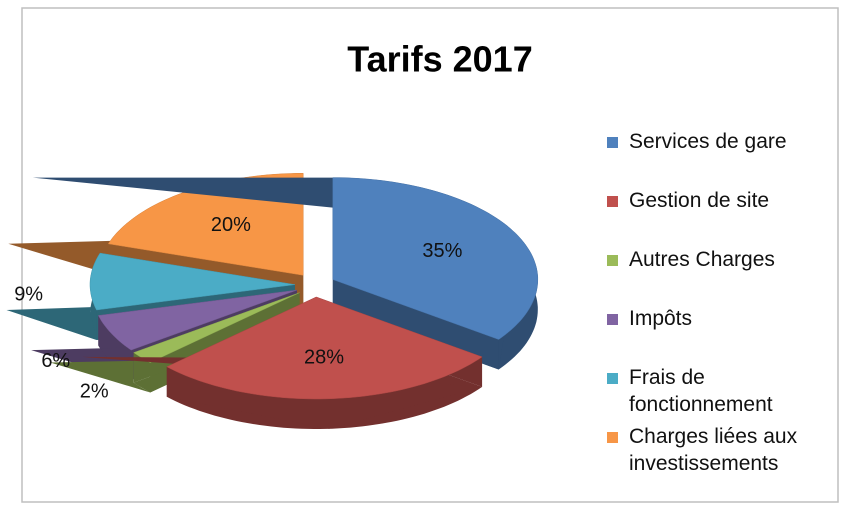  Describe the element at coordinates (442, 251) in the screenshot. I see `data-label: 35%` at that location.